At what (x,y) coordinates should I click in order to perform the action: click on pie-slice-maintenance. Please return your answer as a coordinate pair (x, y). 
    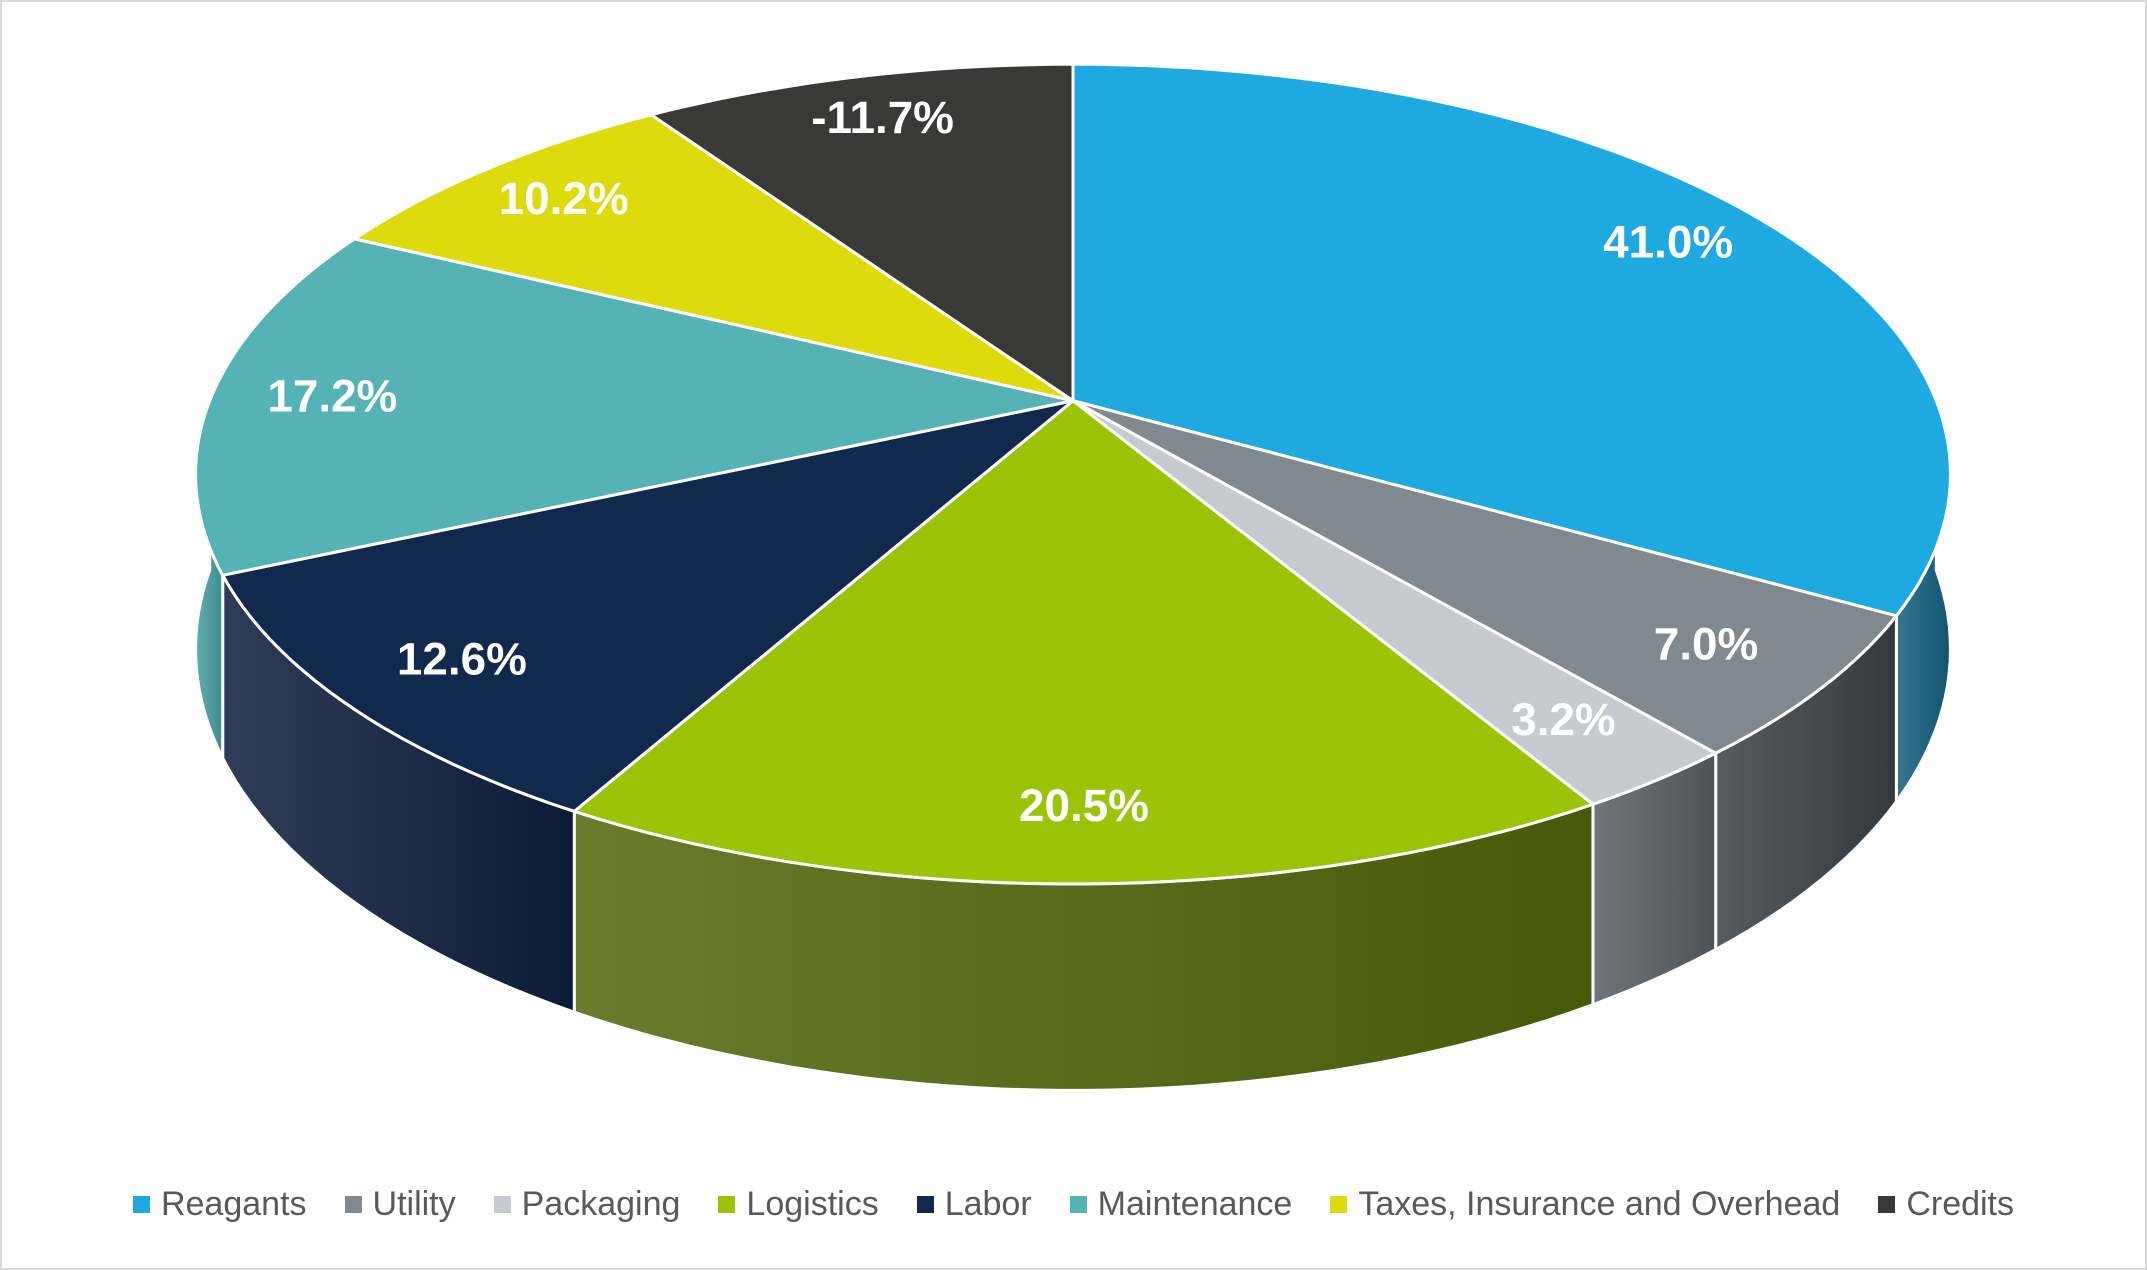
    Looking at the image, I should click on (634, 407).